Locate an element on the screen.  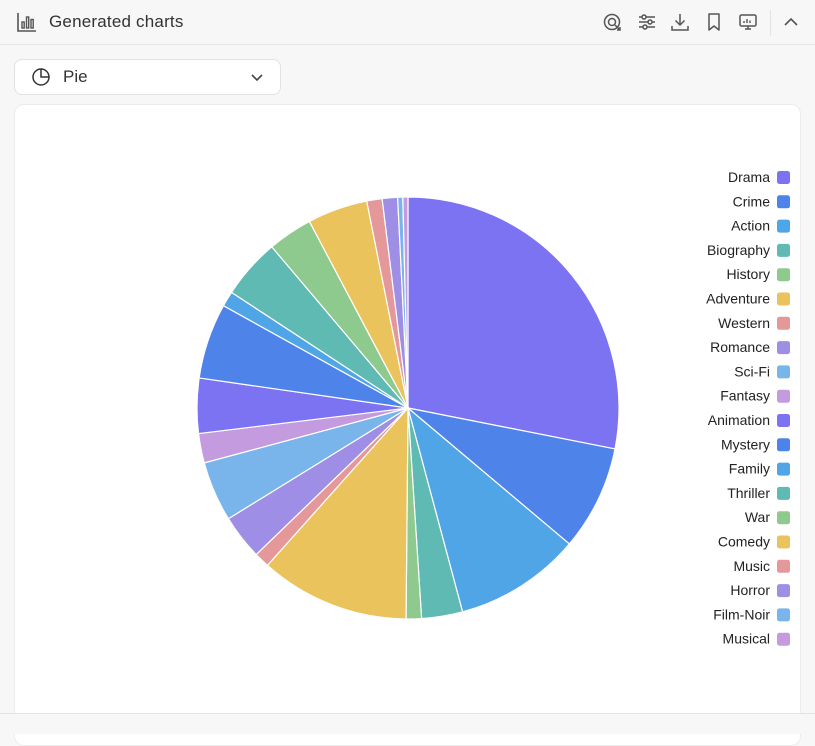
settings-sliders-icon is located at coordinates (647, 22).